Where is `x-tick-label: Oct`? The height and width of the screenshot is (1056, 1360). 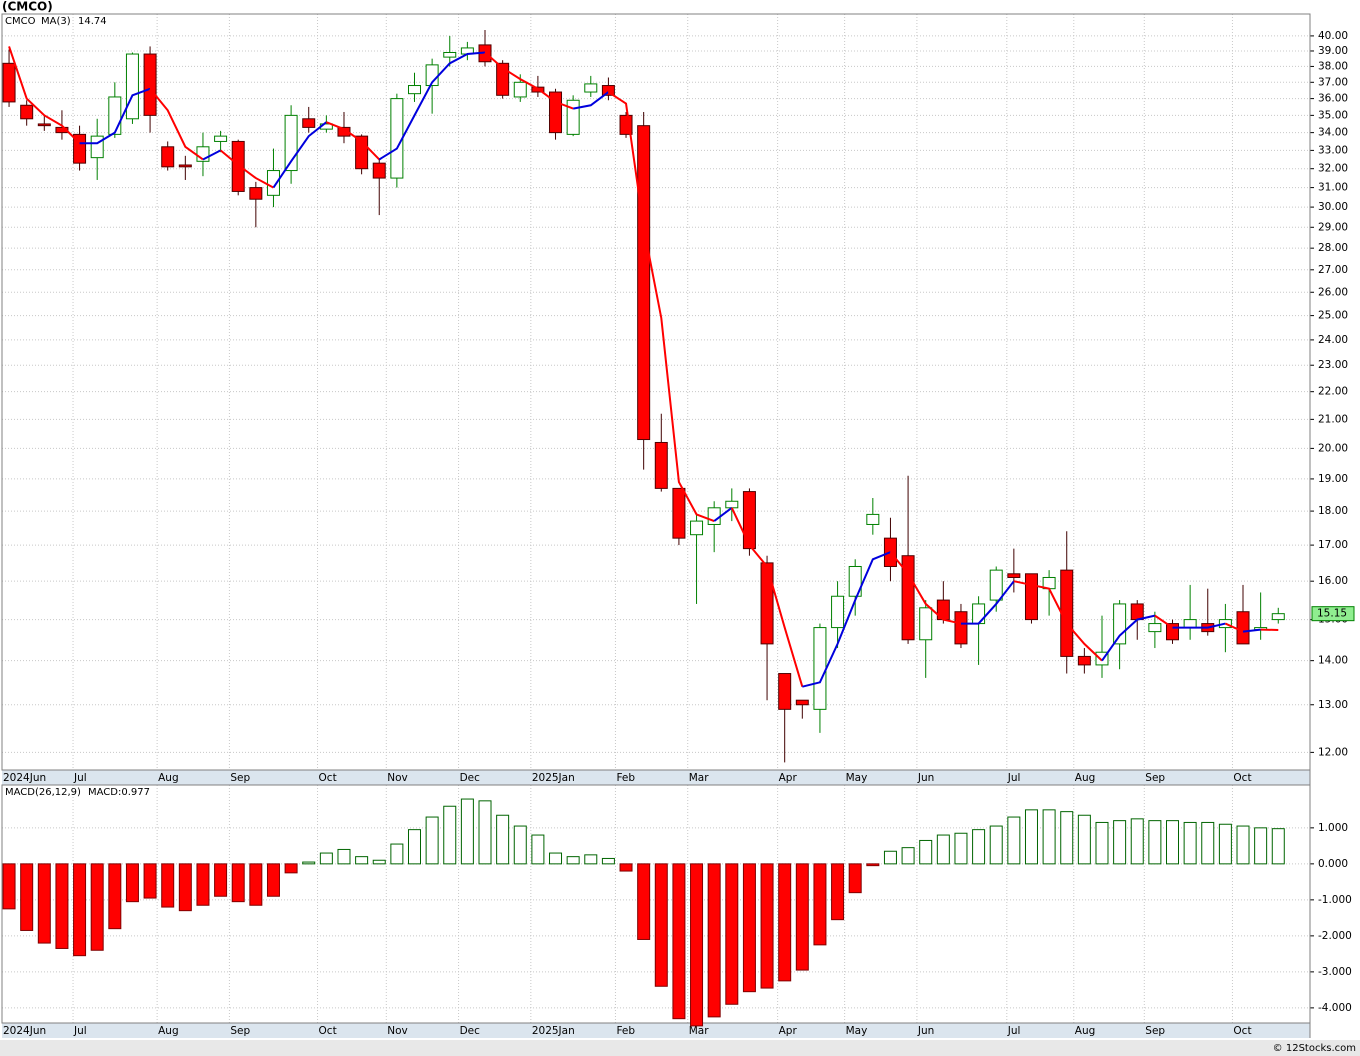 x-tick-label: Oct is located at coordinates (328, 1031).